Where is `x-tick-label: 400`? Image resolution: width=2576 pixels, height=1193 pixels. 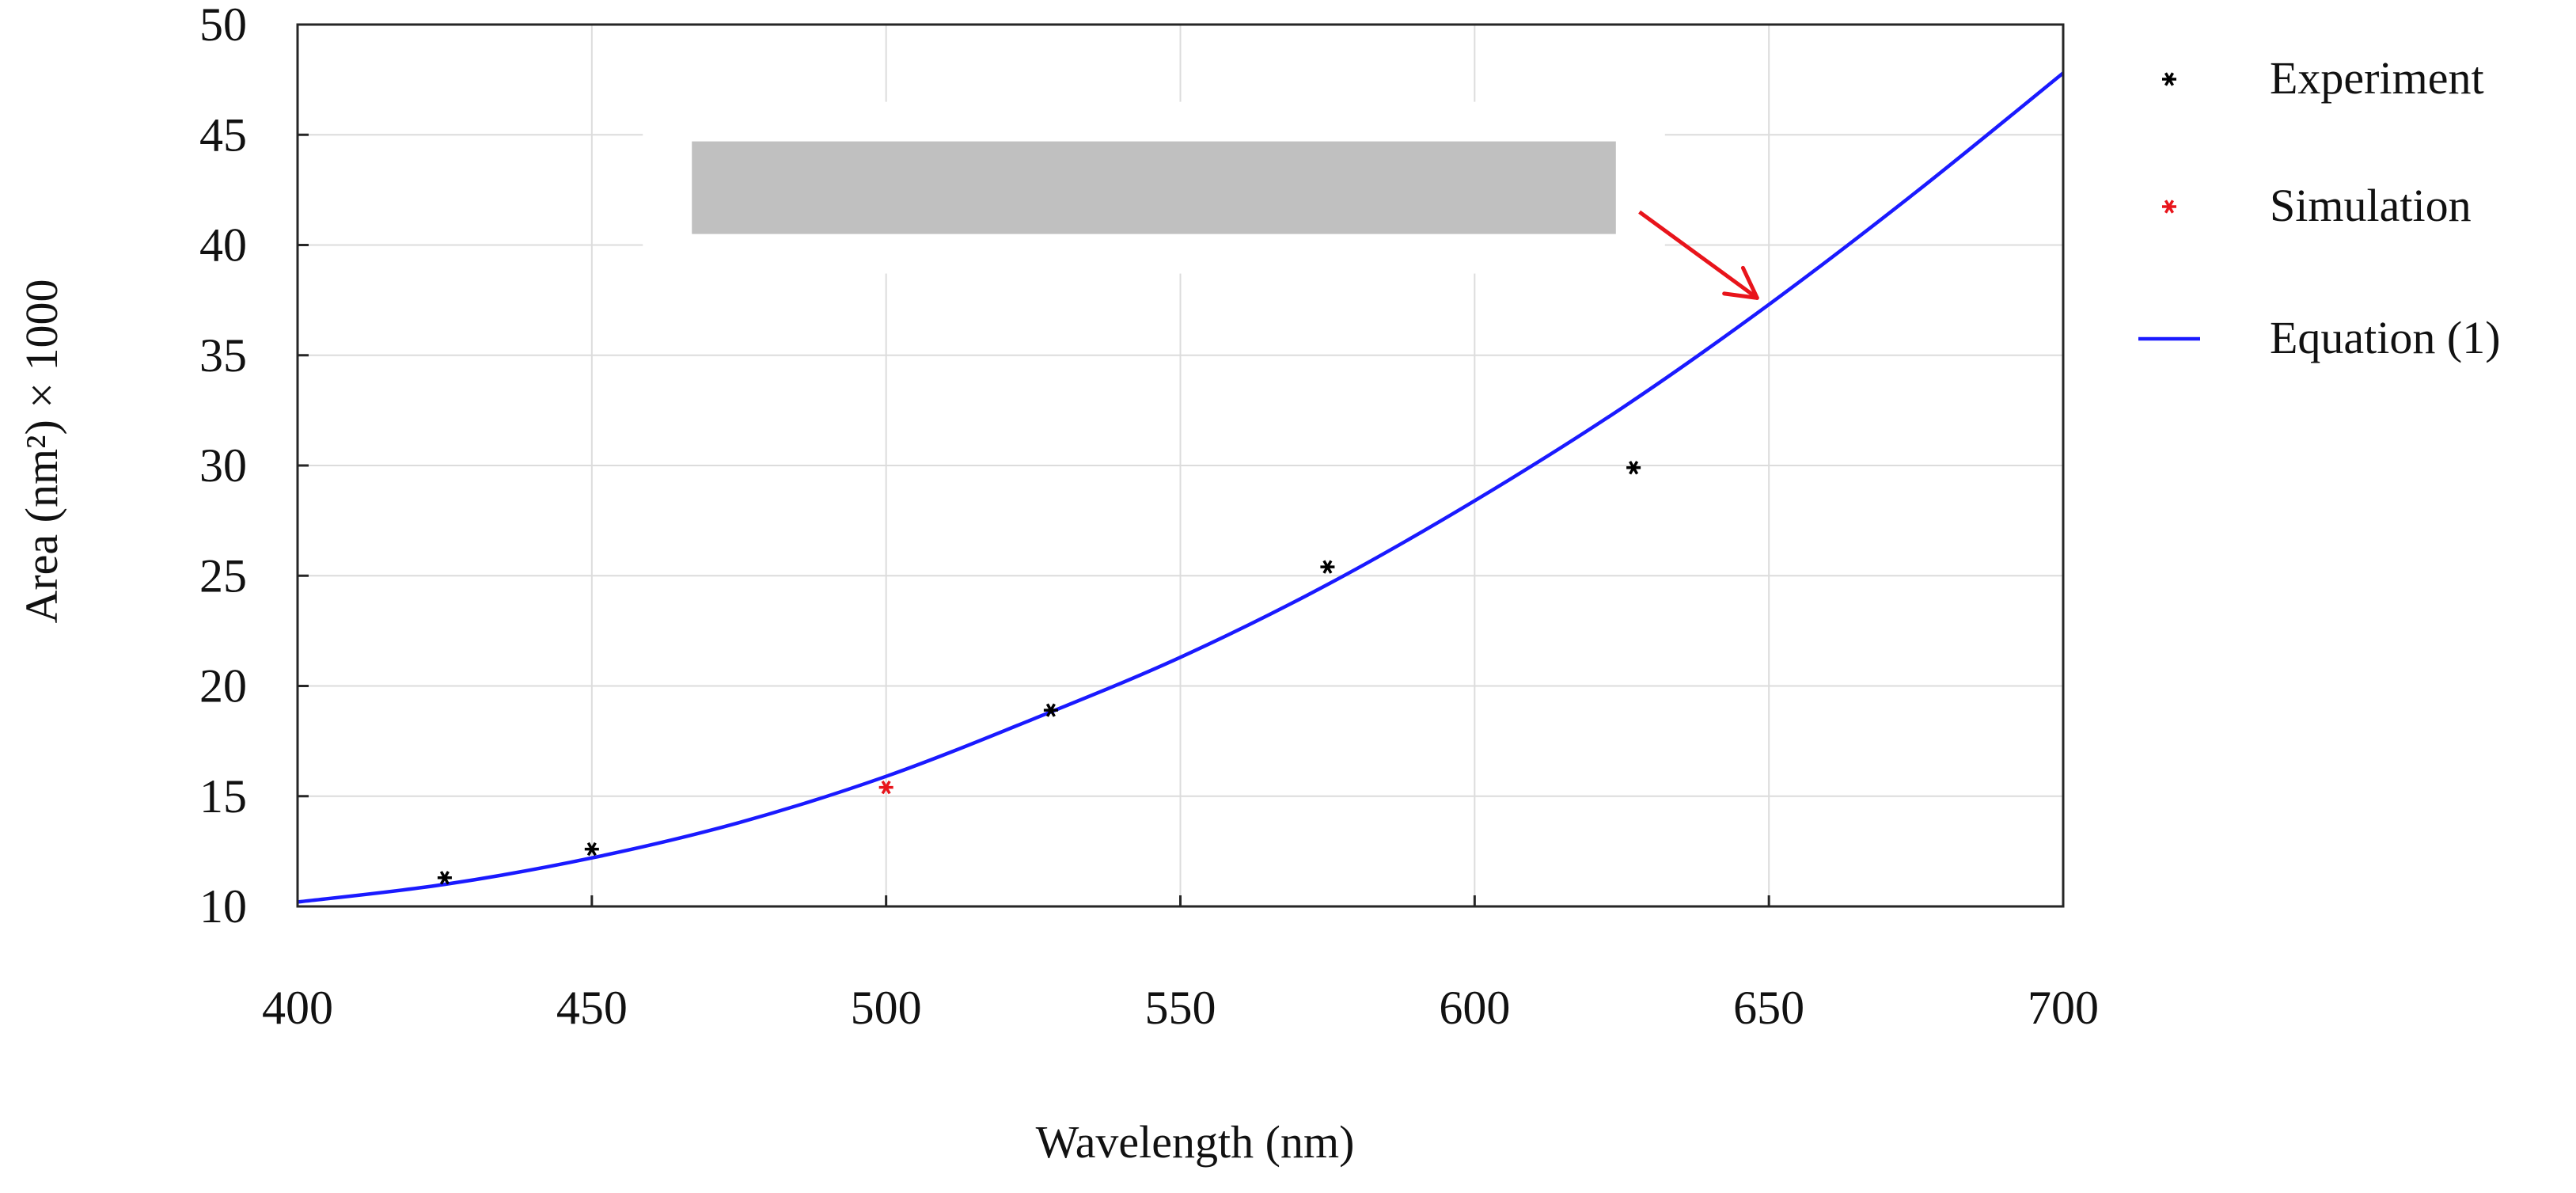 x-tick-label: 400 is located at coordinates (297, 1008).